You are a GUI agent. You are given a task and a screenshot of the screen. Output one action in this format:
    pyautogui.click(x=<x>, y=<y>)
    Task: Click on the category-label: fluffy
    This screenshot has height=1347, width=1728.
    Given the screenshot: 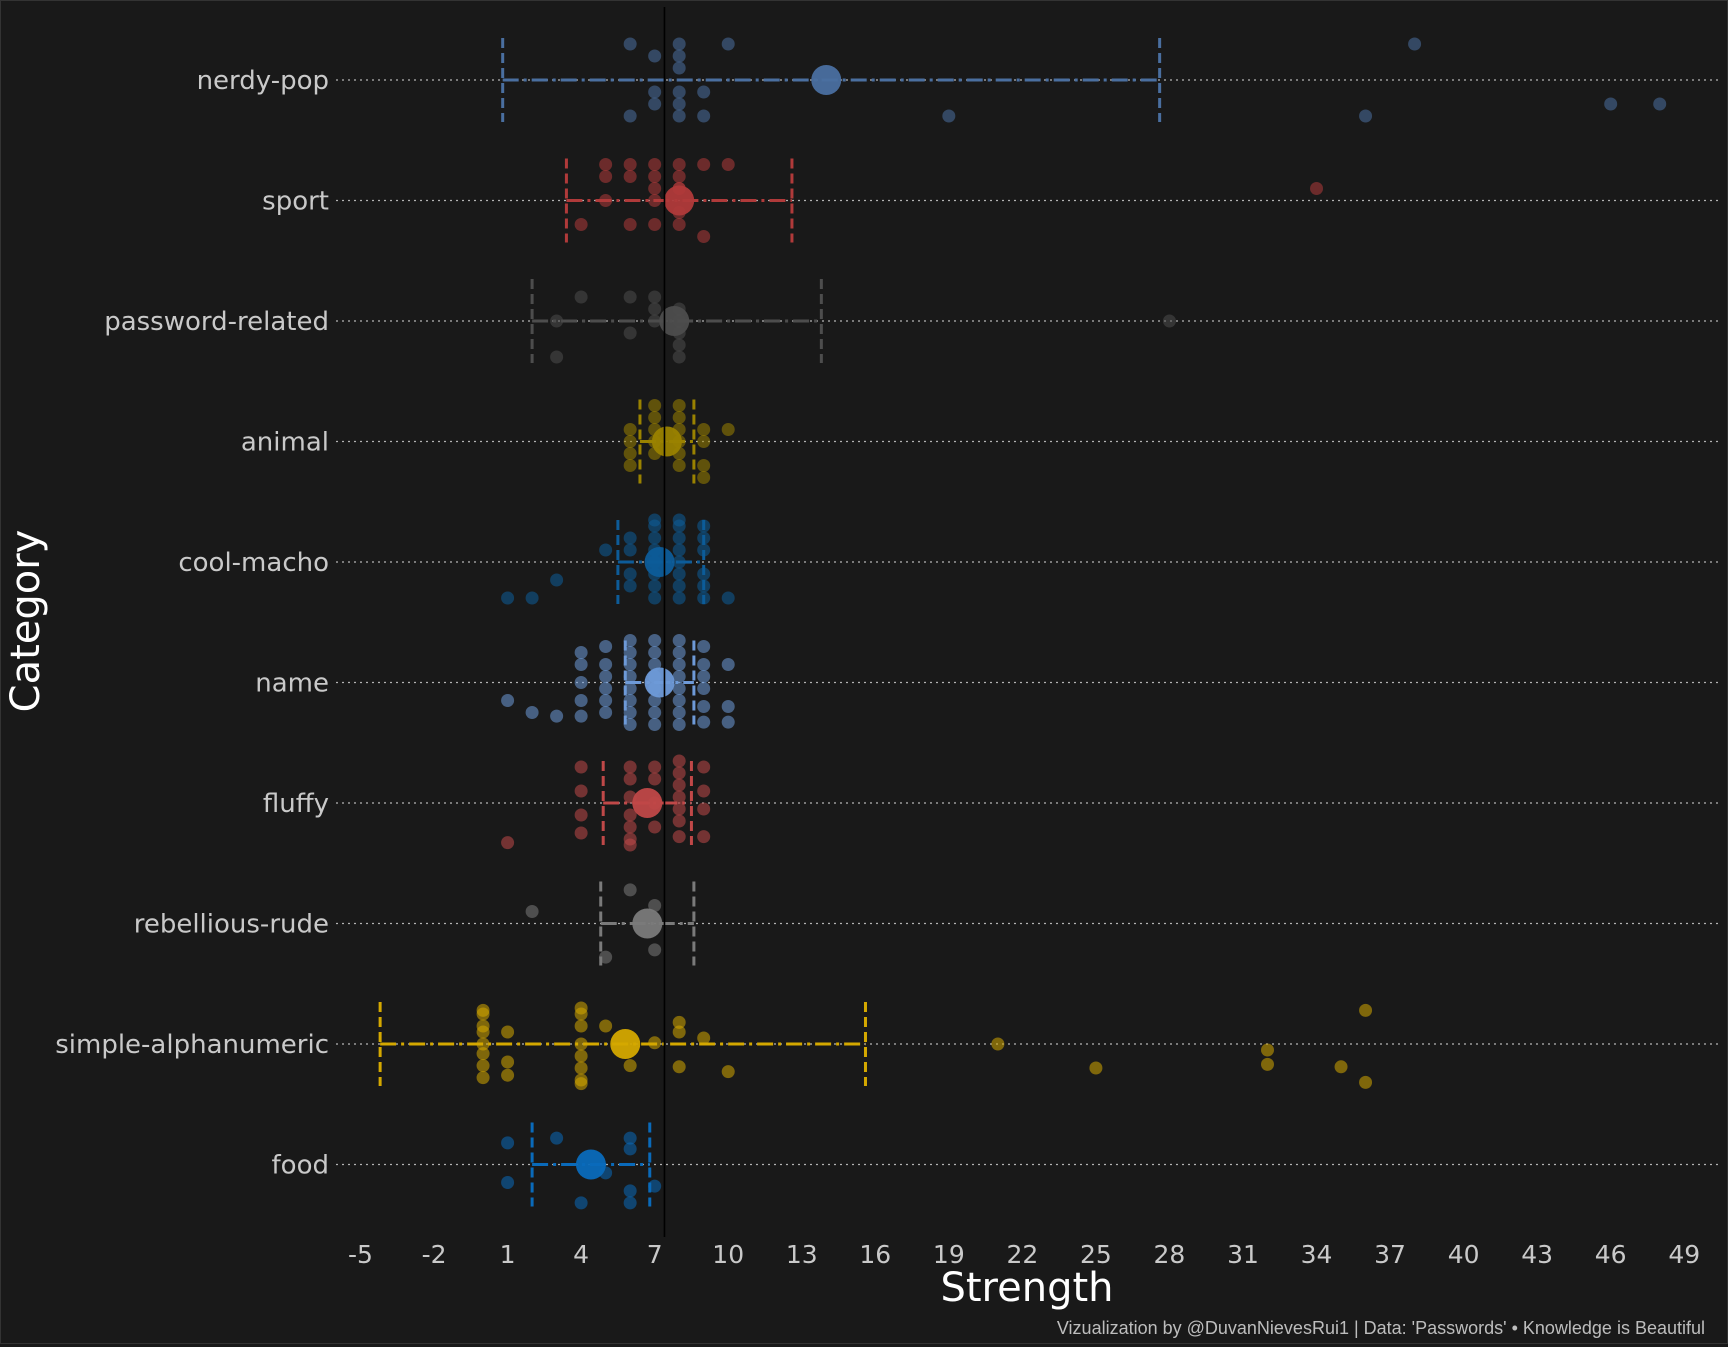 What is the action you would take?
    pyautogui.click(x=296, y=804)
    